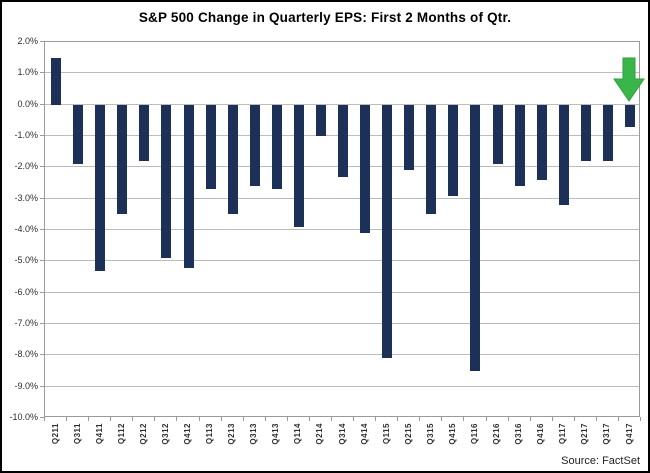  What do you see at coordinates (431, 159) in the screenshot?
I see `bar-Q315` at bounding box center [431, 159].